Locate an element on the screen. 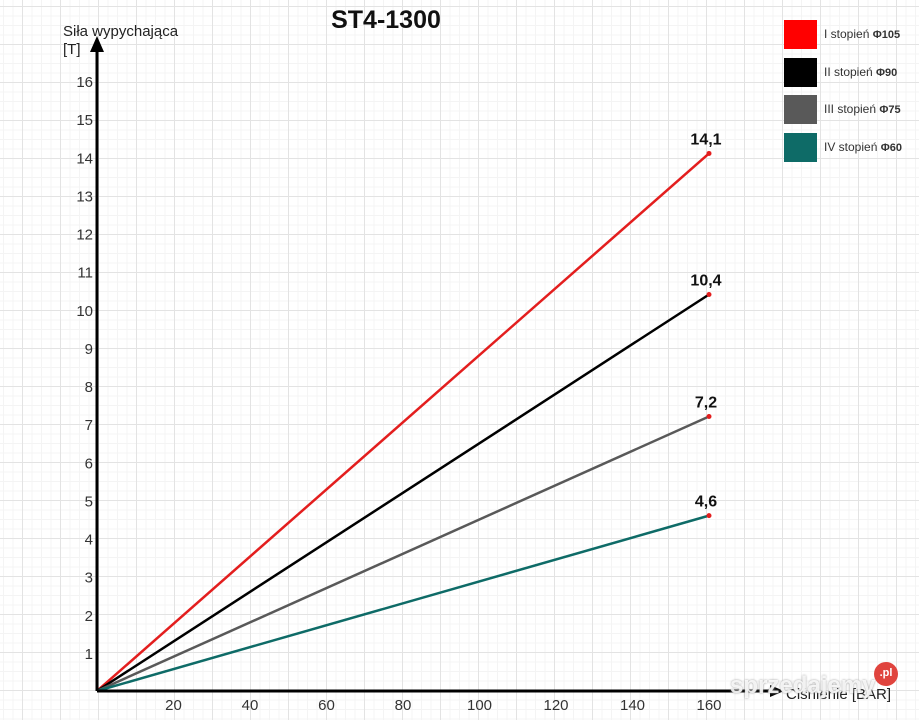 The image size is (919, 720). y-tick-label: 3 is located at coordinates (89, 578).